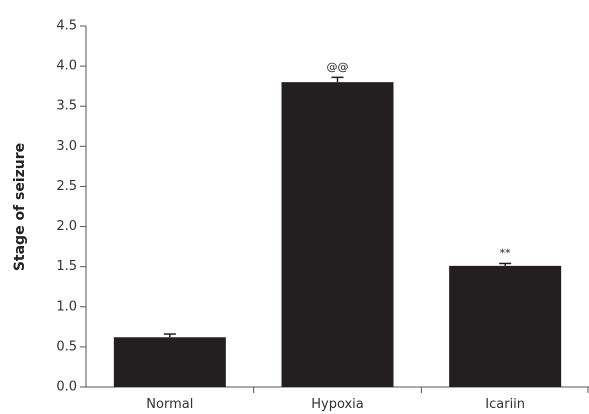 This screenshot has width=589, height=414. What do you see at coordinates (66, 226) in the screenshot?
I see `y-tick-label: 2.0` at bounding box center [66, 226].